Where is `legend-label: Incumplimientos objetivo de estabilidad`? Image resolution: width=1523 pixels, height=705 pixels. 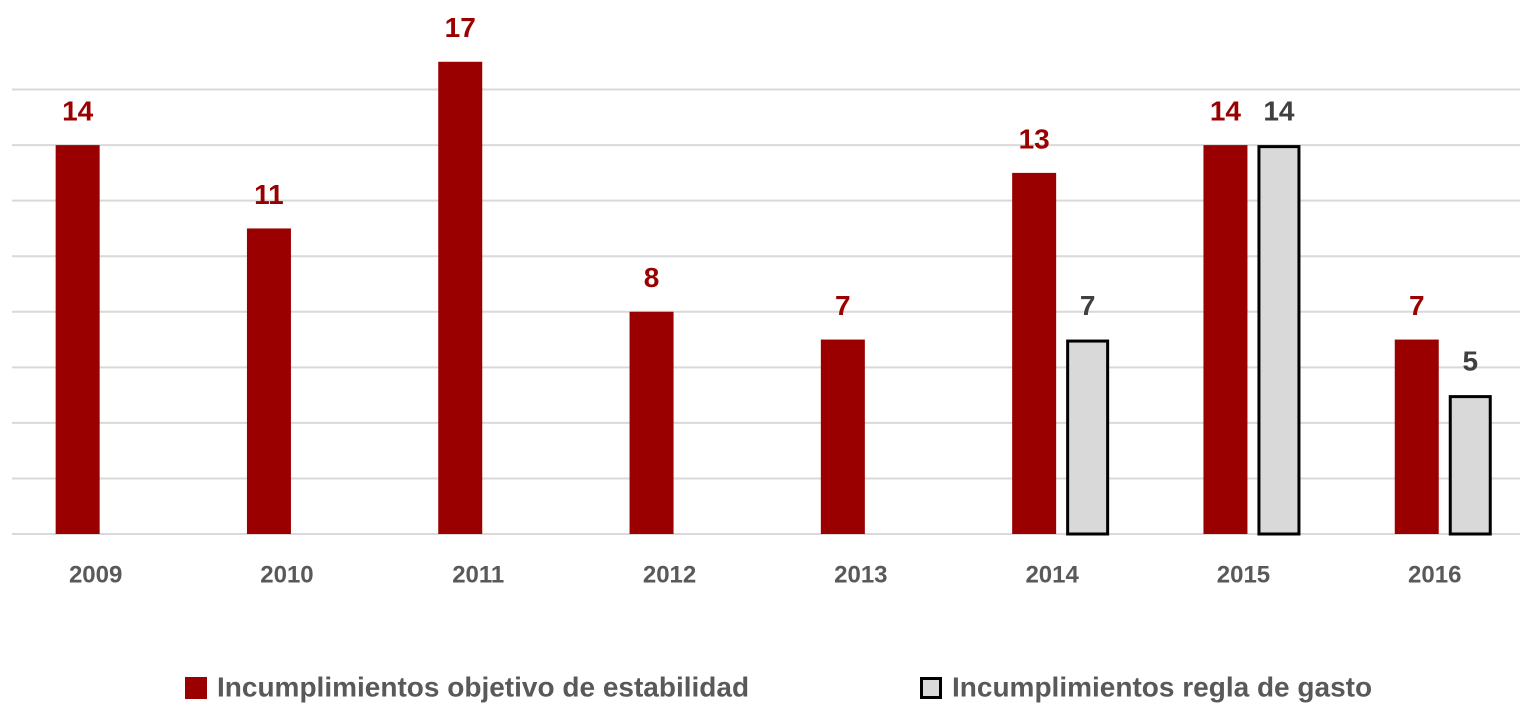 legend-label: Incumplimientos objetivo de estabilidad is located at coordinates (483, 686).